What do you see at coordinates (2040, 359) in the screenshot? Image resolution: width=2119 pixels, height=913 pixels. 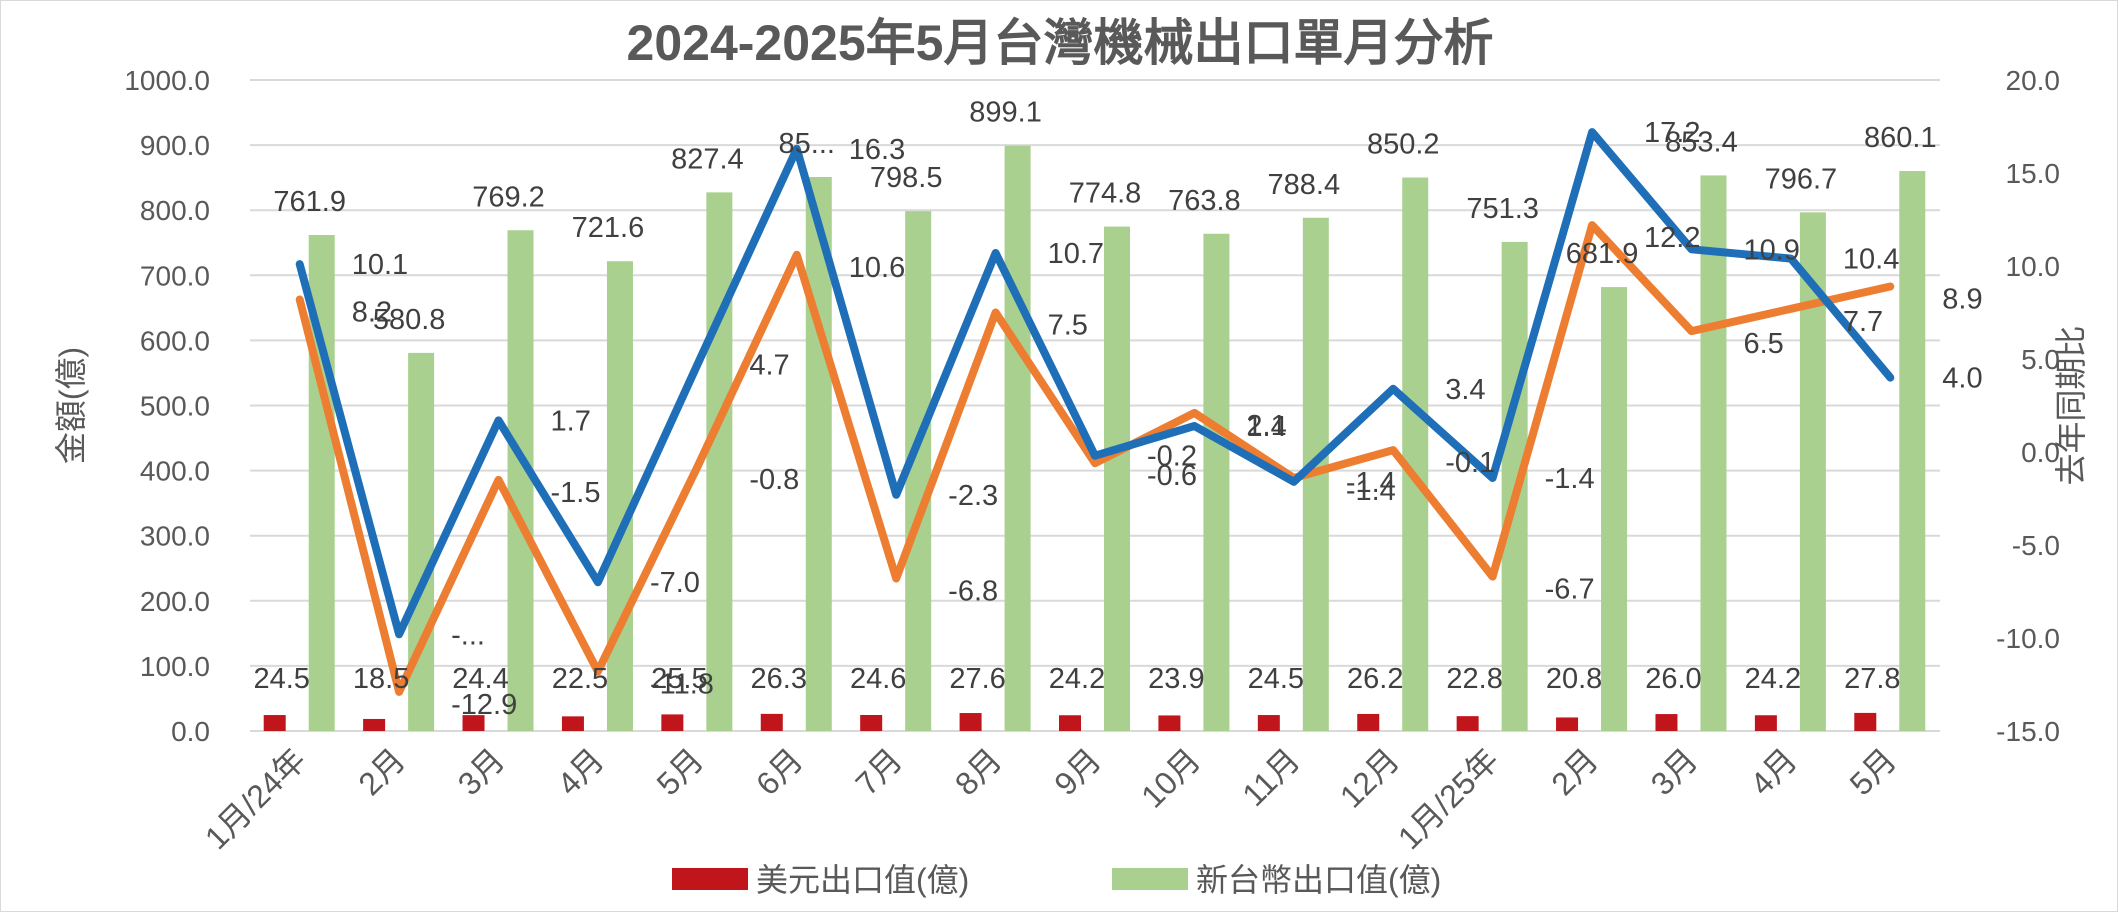 I see `y2-tick-label: 5.0` at bounding box center [2040, 359].